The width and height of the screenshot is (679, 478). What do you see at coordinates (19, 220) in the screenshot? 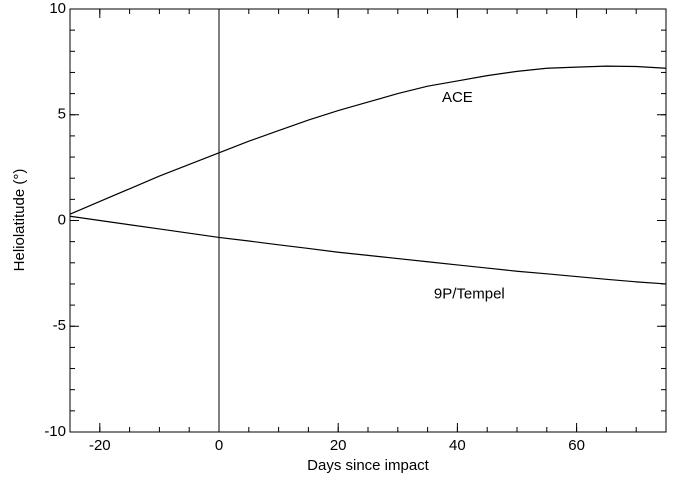
I see `y-axis-label: Heliolatitude (°)` at bounding box center [19, 220].